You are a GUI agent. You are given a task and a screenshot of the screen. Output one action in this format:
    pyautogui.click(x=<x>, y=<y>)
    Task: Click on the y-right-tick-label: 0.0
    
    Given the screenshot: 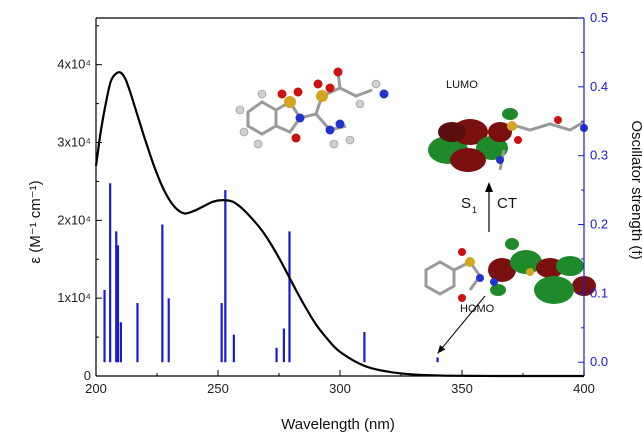 What is the action you would take?
    pyautogui.click(x=599, y=361)
    